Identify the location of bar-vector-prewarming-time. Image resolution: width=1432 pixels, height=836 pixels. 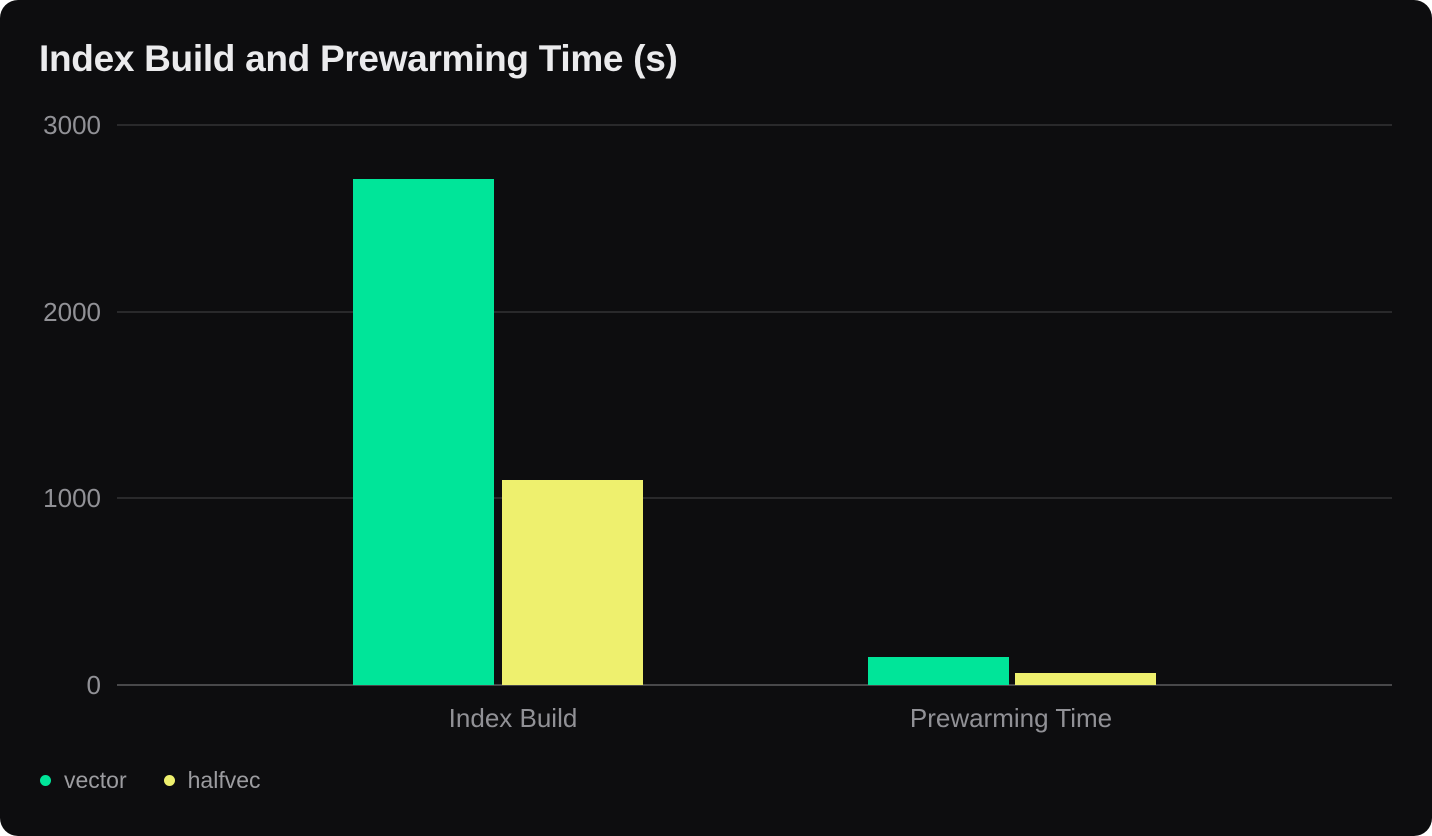
(938, 671).